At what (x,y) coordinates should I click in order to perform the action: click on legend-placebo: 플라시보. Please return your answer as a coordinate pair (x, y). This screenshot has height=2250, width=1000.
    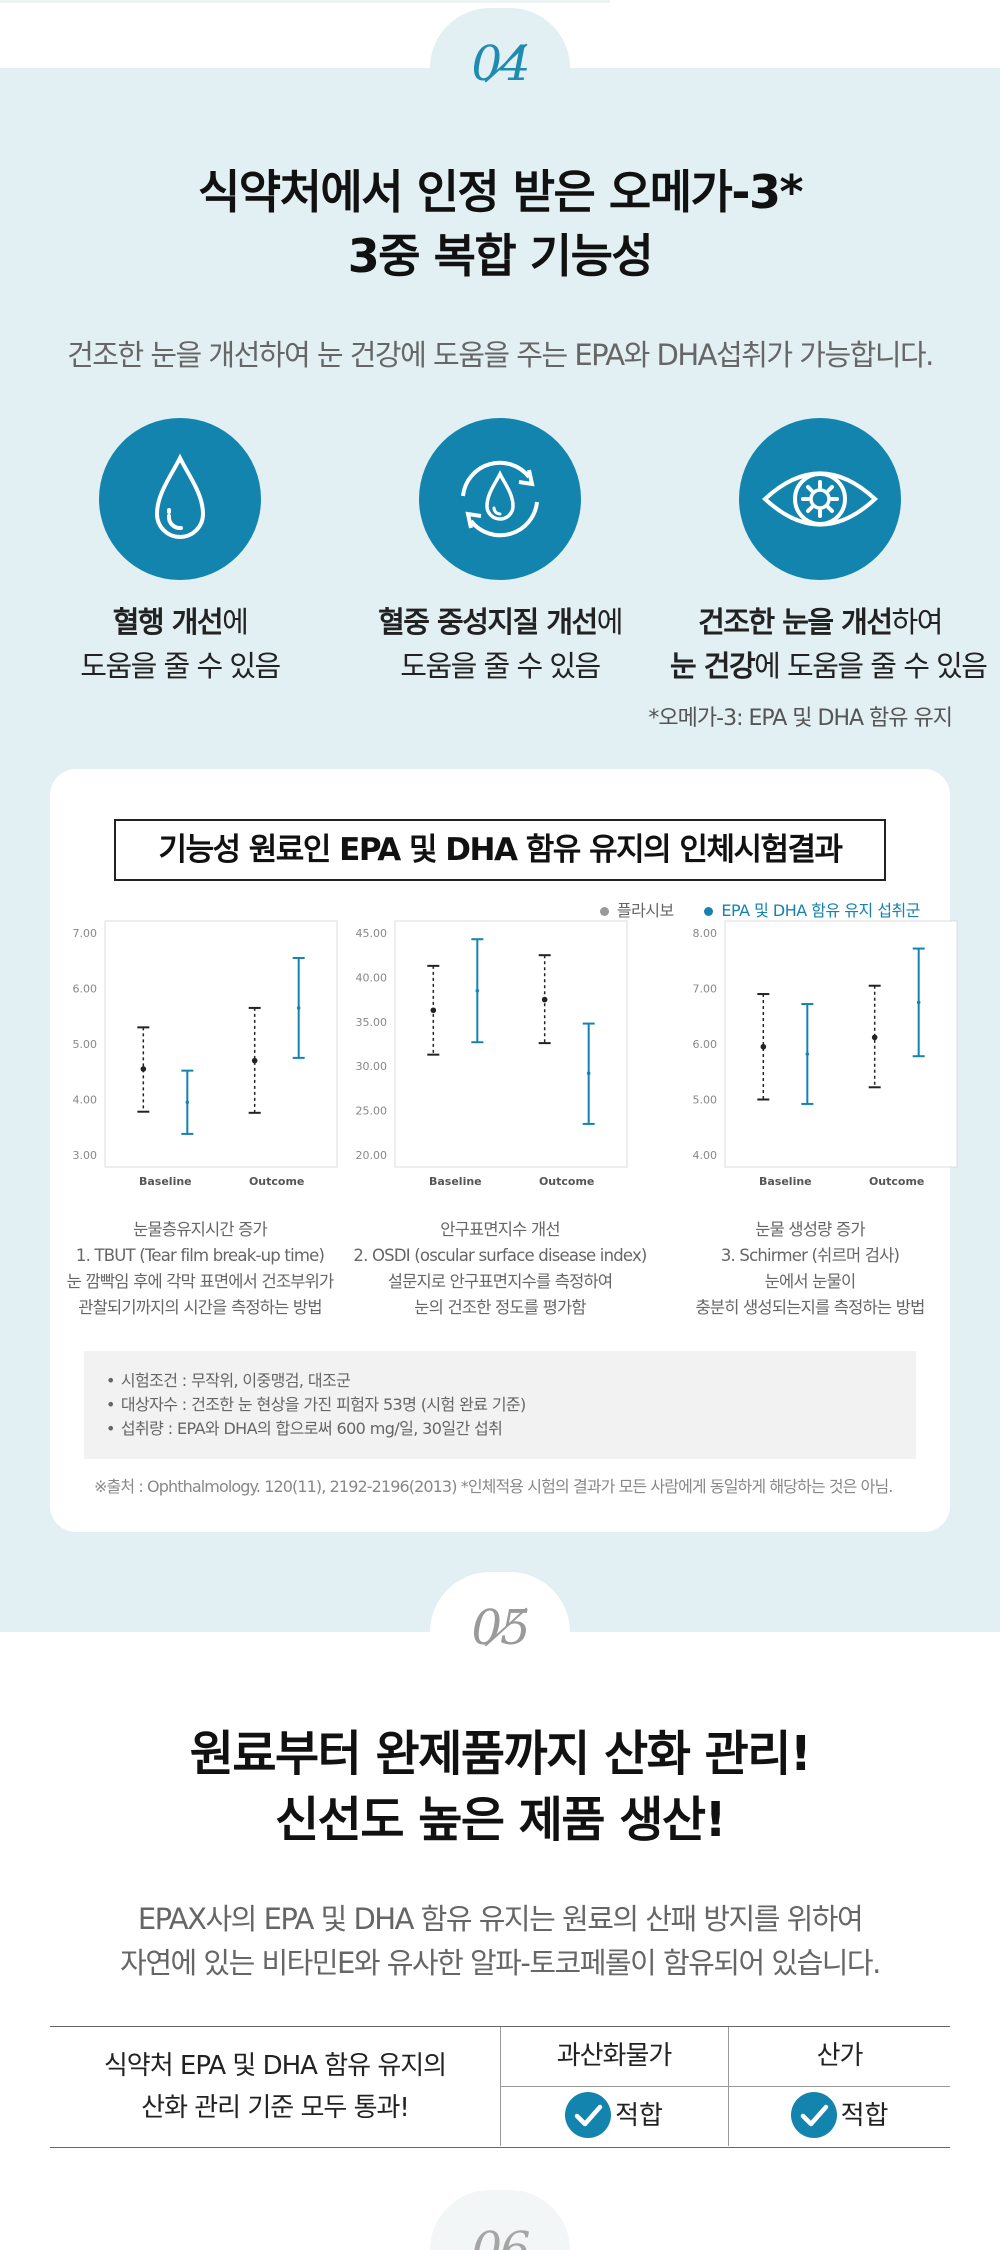
    Looking at the image, I should click on (645, 910).